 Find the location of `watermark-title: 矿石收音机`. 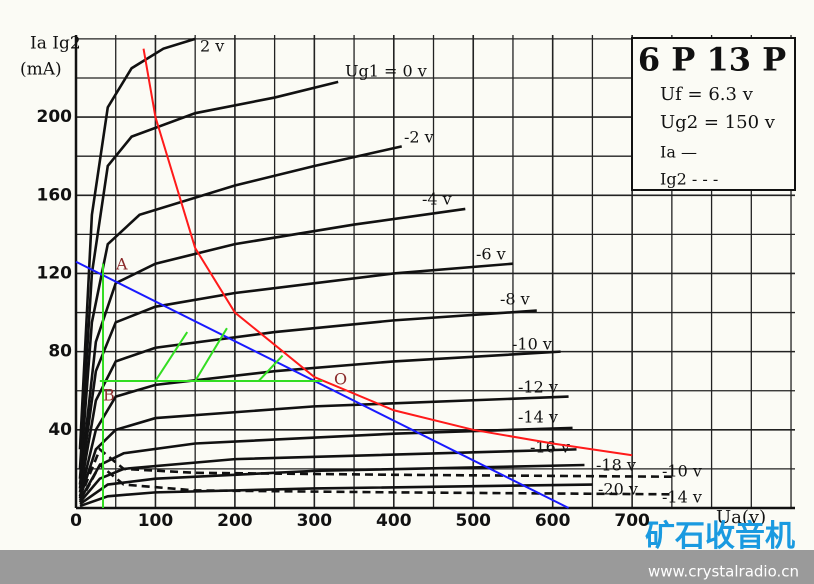

watermark-title: 矿石收音机 is located at coordinates (720, 536).